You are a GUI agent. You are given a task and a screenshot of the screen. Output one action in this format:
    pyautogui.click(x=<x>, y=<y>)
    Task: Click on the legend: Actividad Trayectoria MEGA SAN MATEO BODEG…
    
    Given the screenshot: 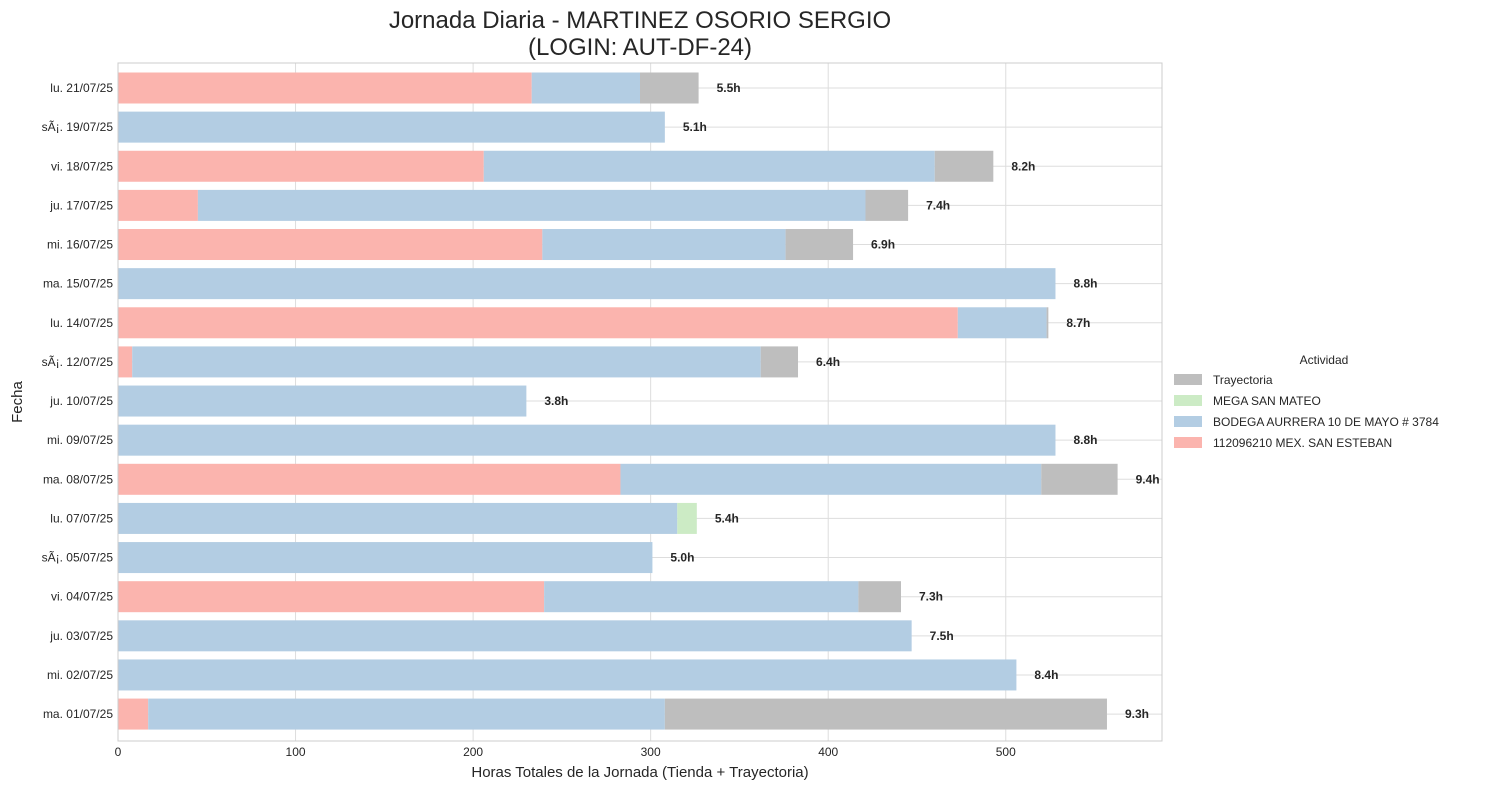 What is the action you would take?
    pyautogui.click(x=1306, y=401)
    